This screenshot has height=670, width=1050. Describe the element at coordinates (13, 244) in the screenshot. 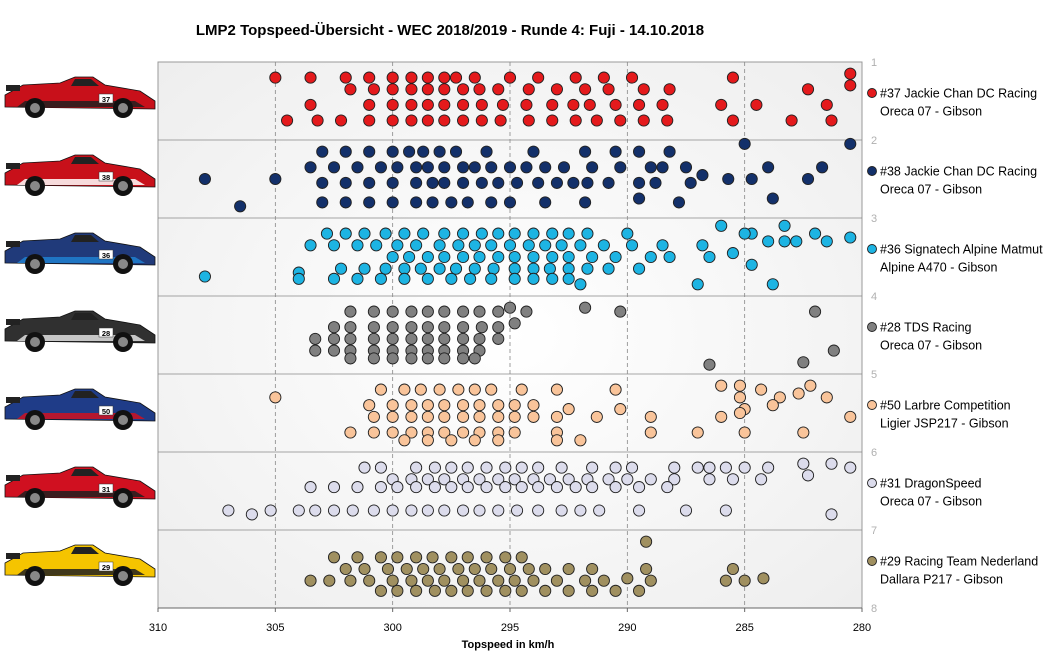

I see `car-wing` at that location.